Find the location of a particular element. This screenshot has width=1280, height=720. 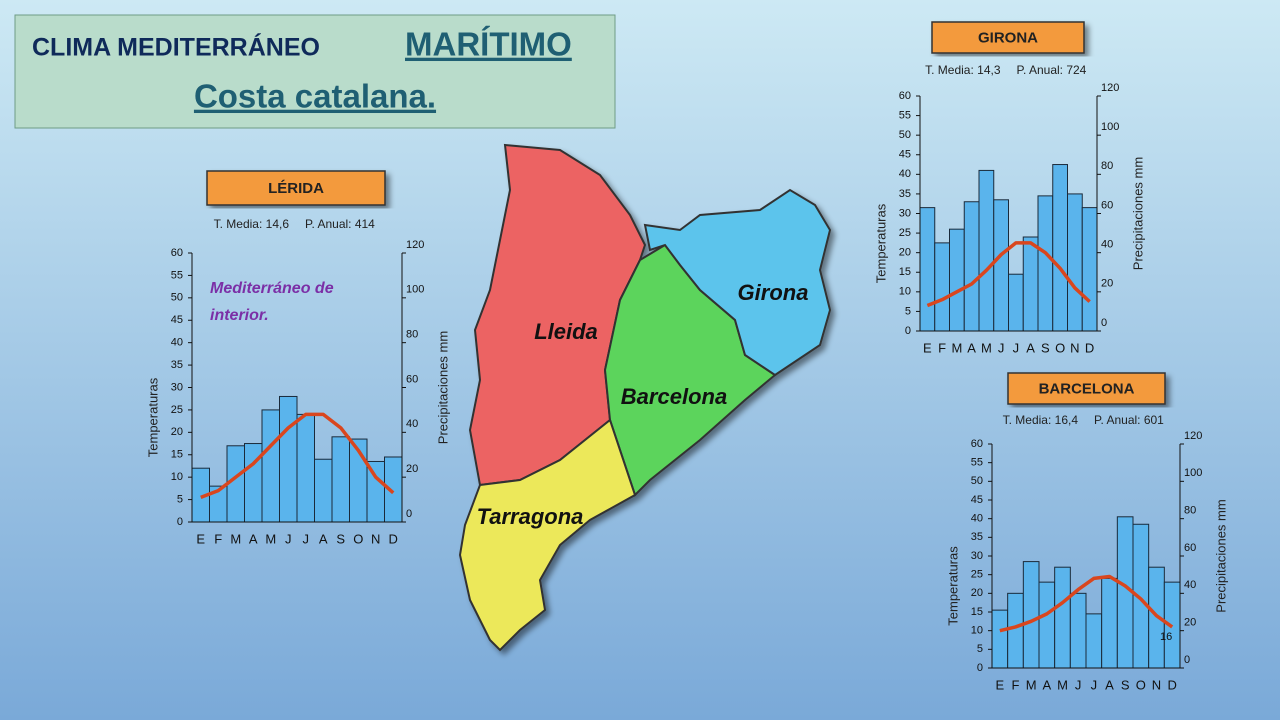

chart-title: LÉRIDA is located at coordinates (296, 188).